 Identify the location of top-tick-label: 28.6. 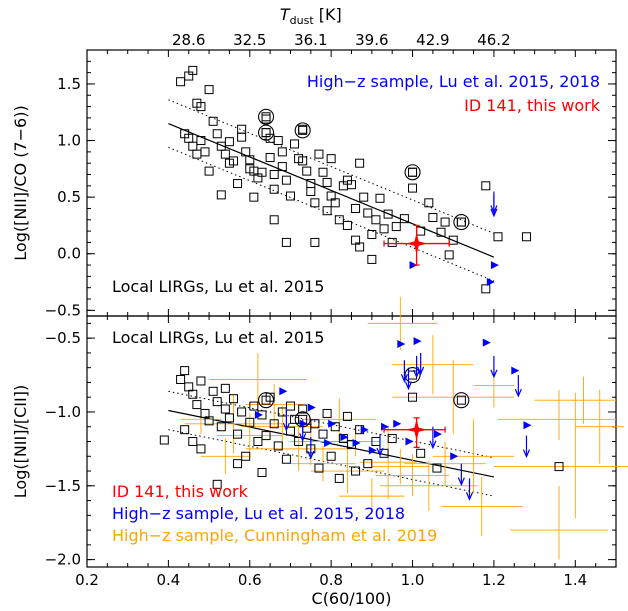
(188, 40).